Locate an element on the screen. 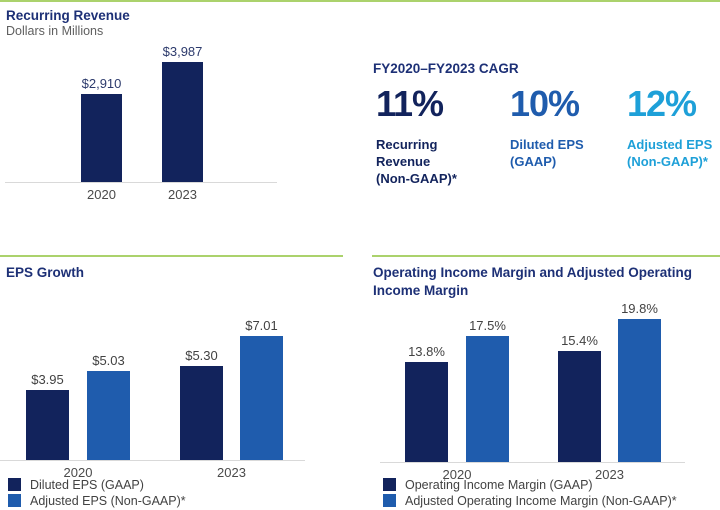 The image size is (720, 510). legend-item-label: Adjusted EPS (Non-GAAP)* is located at coordinates (108, 500).